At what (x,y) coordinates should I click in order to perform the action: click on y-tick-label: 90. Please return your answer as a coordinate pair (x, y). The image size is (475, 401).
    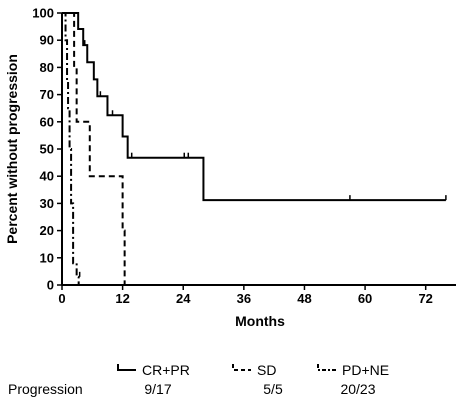
    Looking at the image, I should click on (47, 40).